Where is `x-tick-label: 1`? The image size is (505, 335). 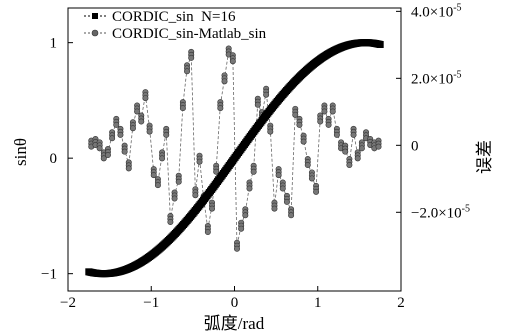
x-tick-label: 1 is located at coordinates (318, 303).